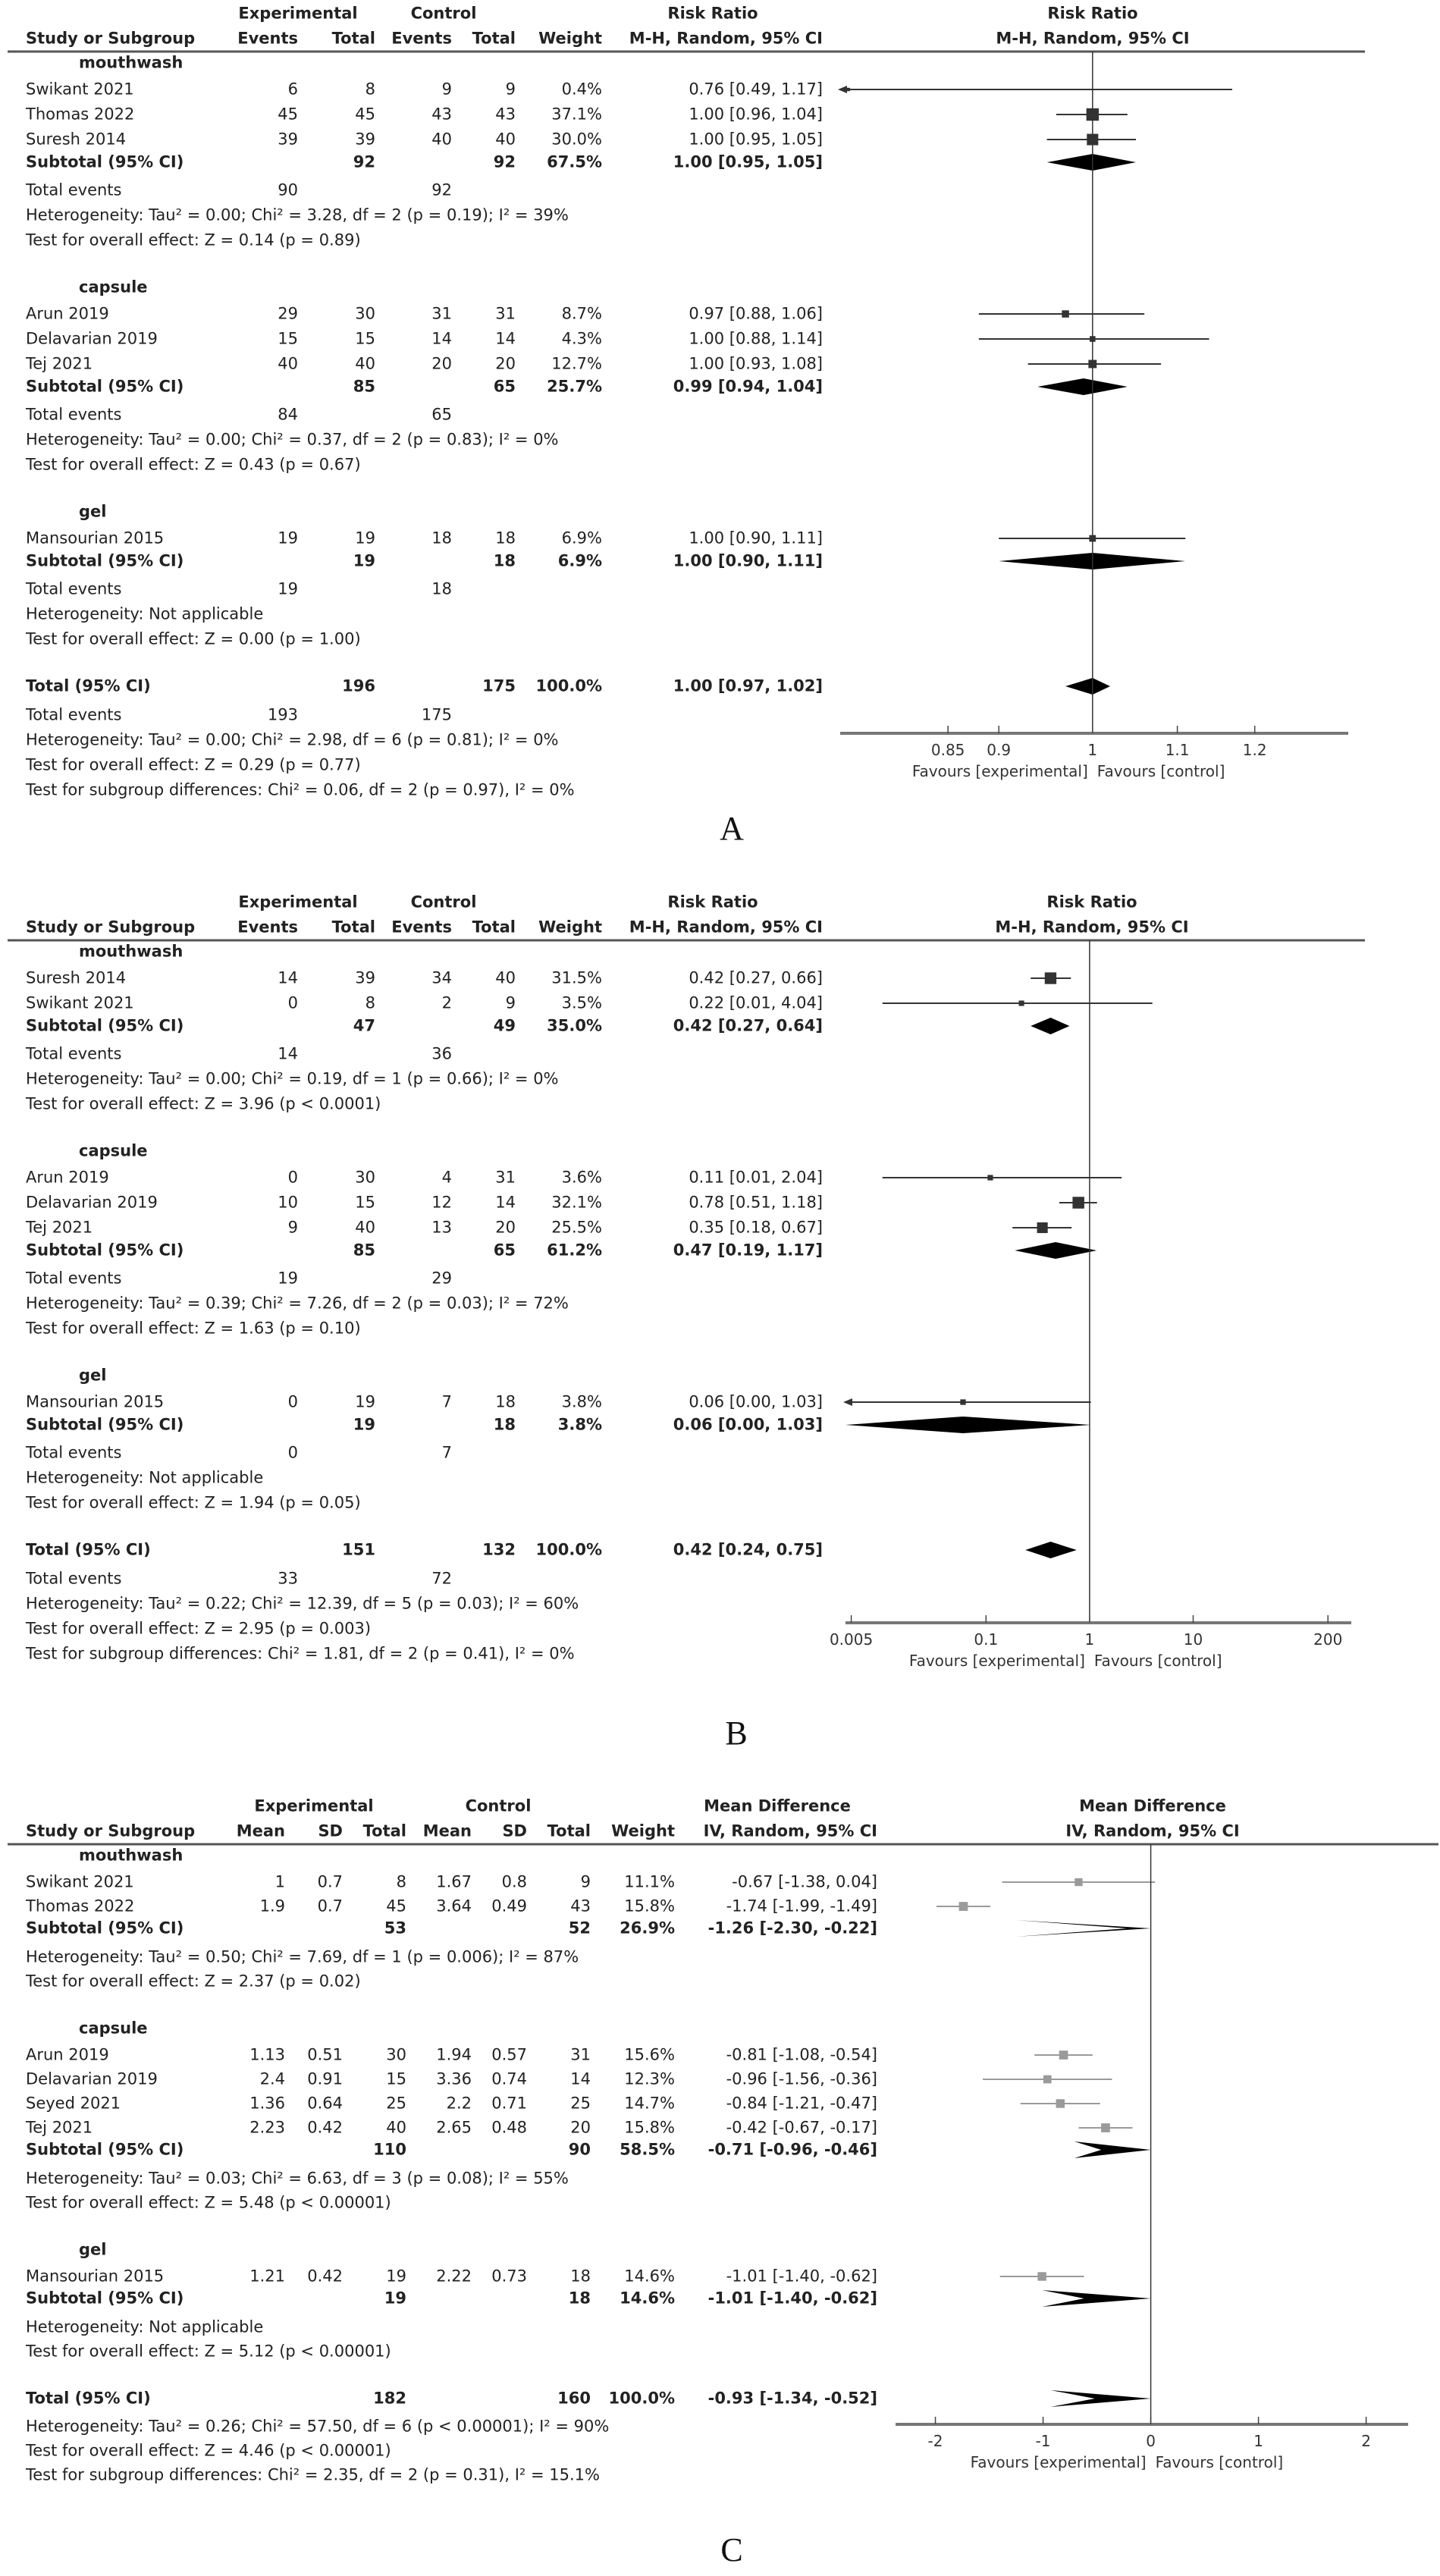  I want to click on total-events-experimental: 14, so click(288, 1053).